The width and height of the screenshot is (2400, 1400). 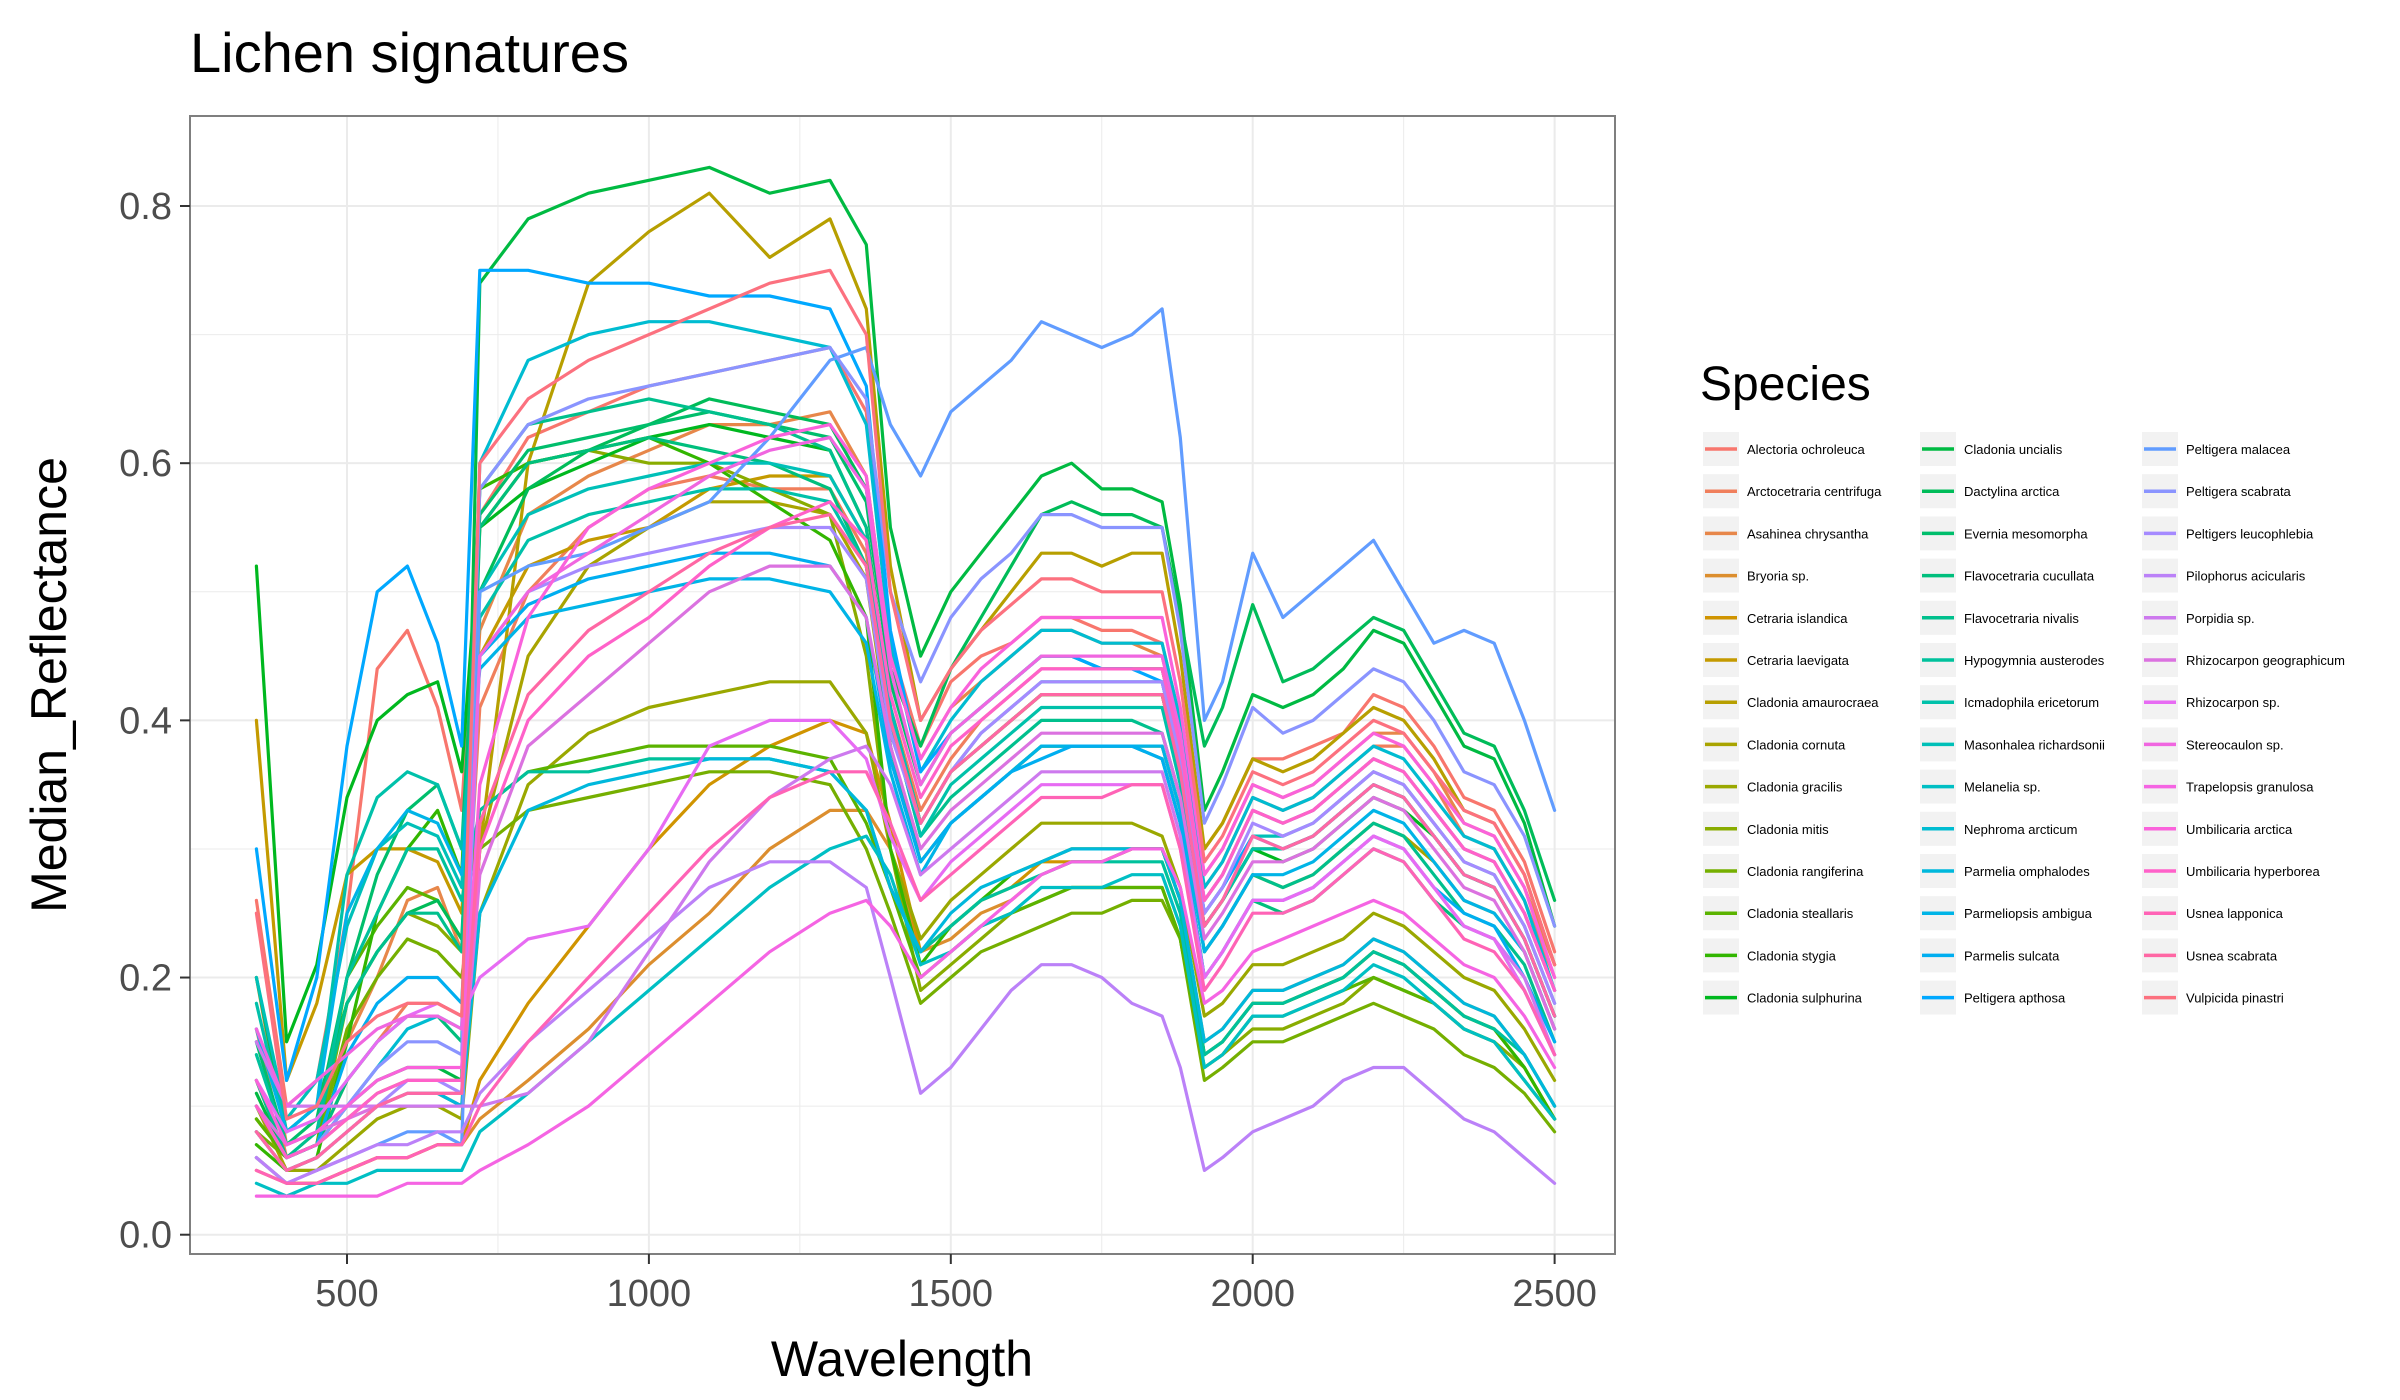 What do you see at coordinates (2265, 660) in the screenshot?
I see `legend-label: Rhizocarpon geographicum` at bounding box center [2265, 660].